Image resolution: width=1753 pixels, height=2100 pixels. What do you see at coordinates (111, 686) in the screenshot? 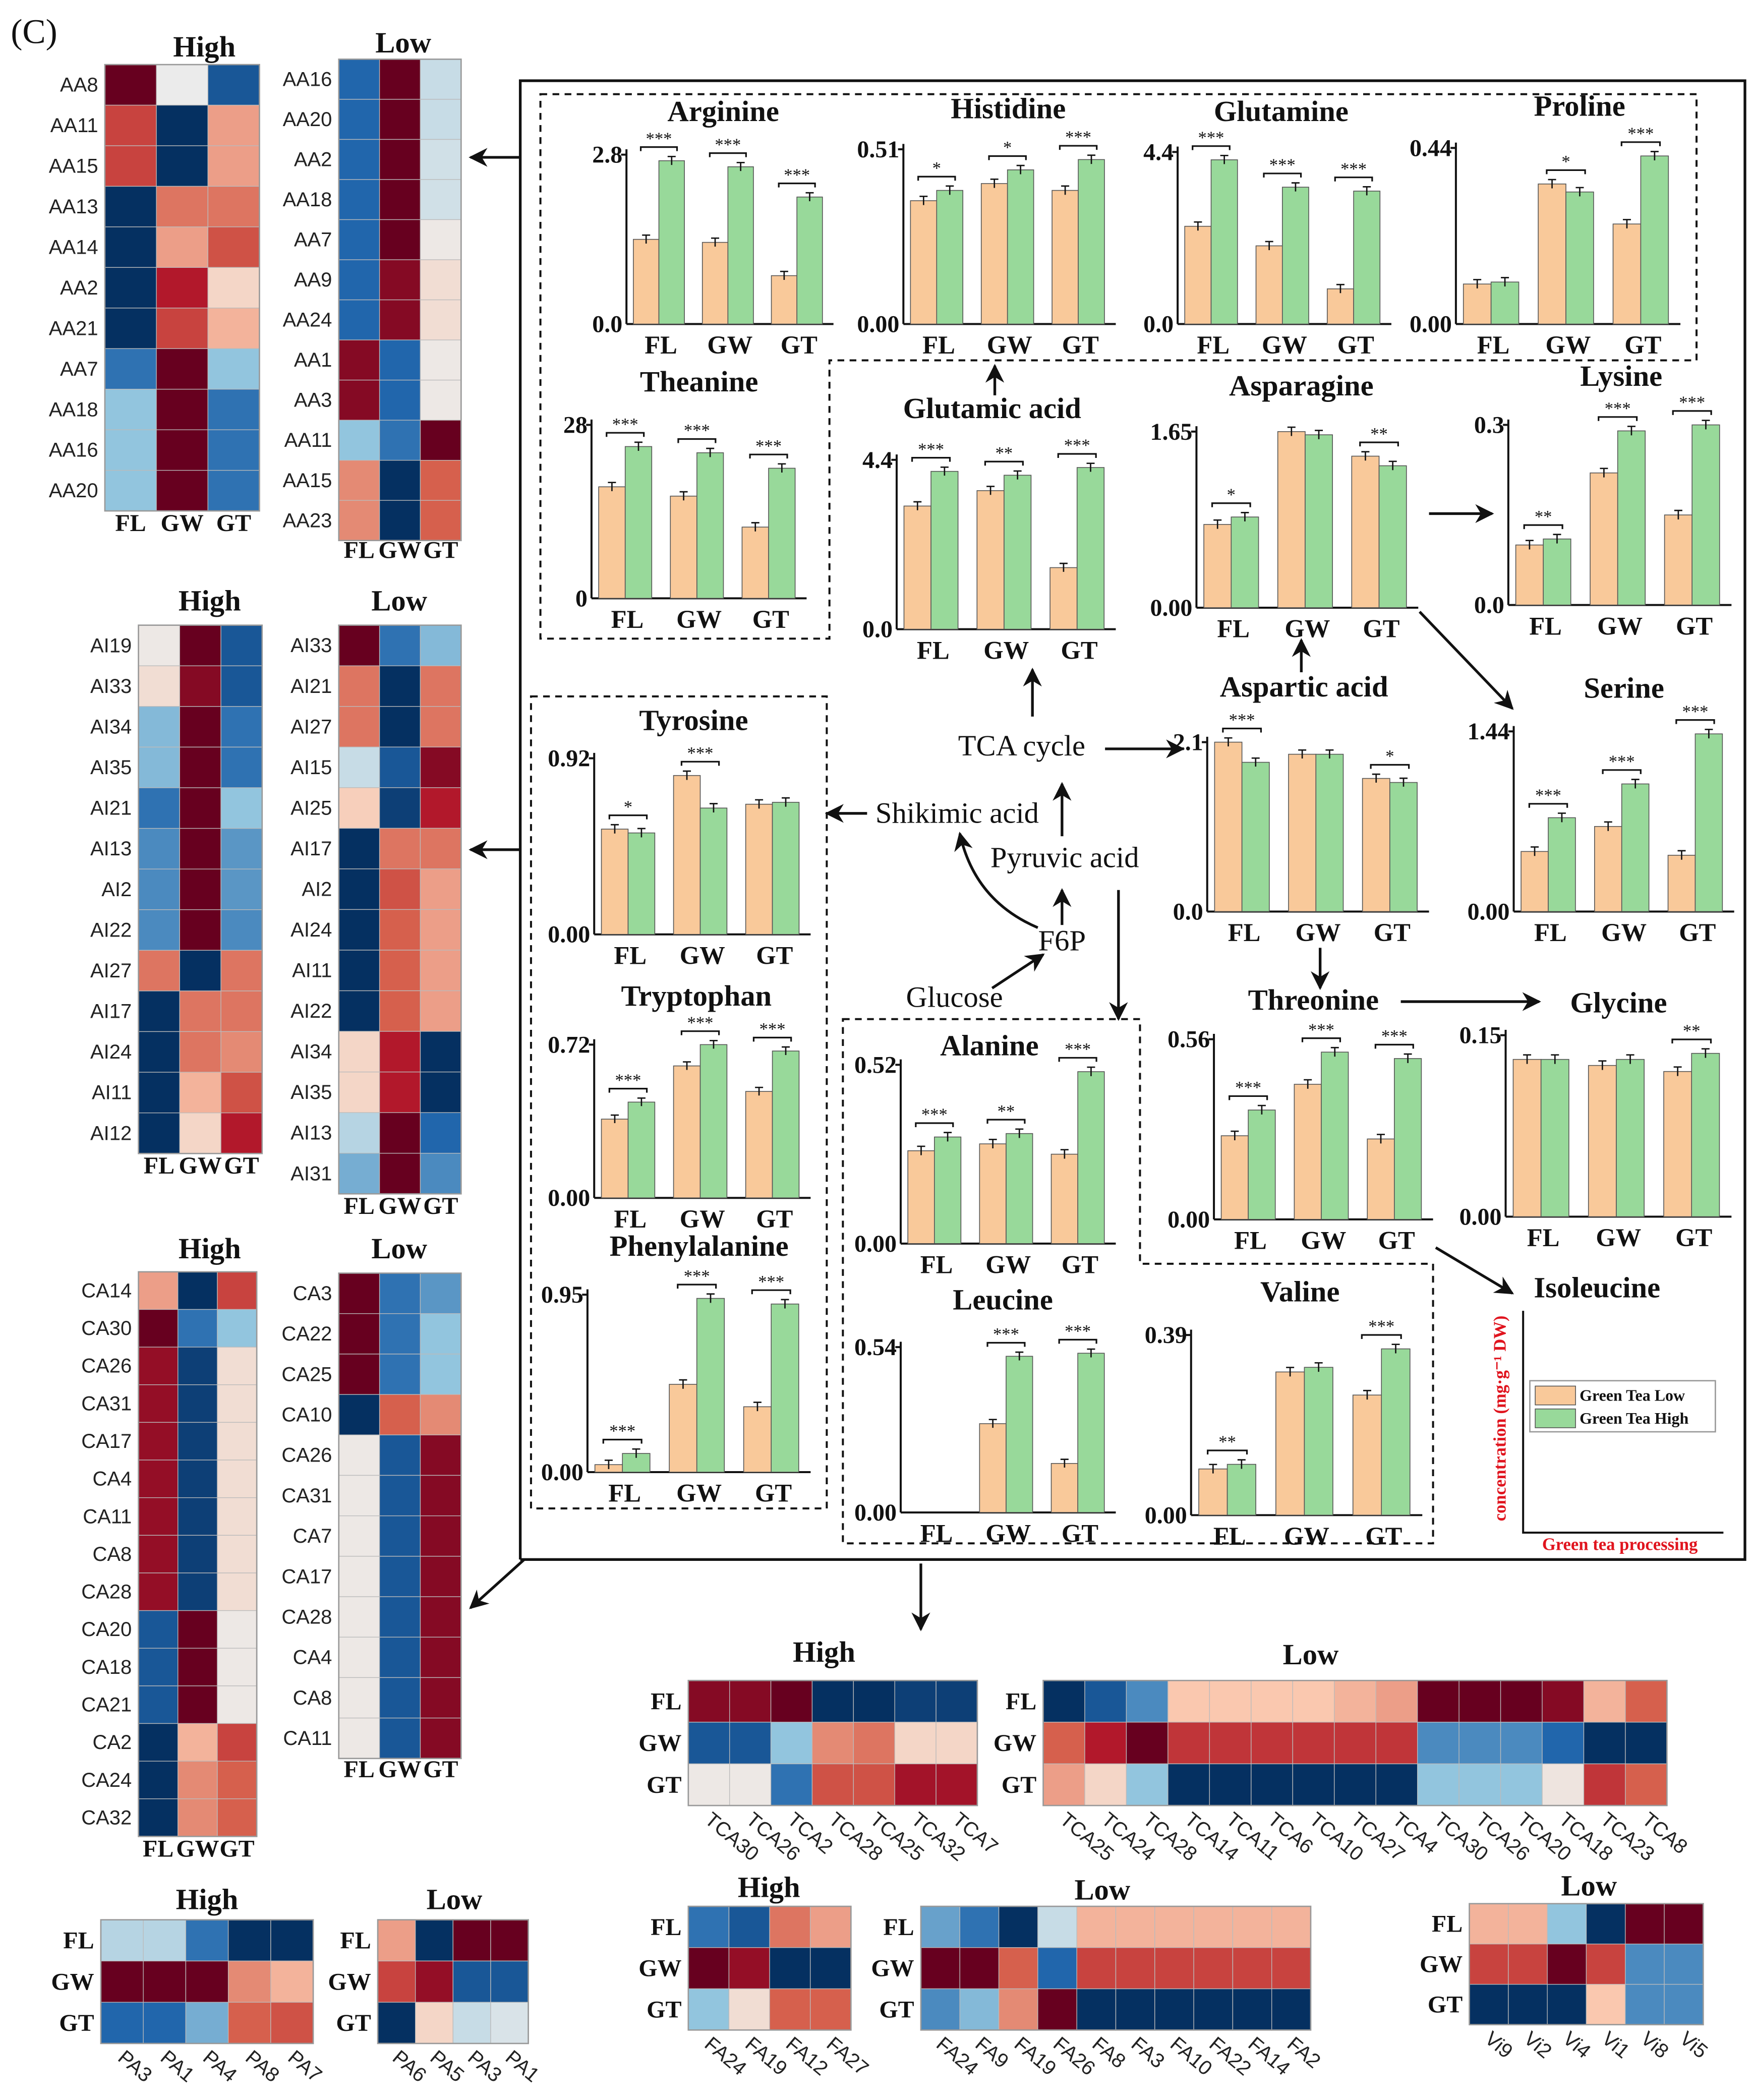
I see `heatmap-row-label: AI33` at bounding box center [111, 686].